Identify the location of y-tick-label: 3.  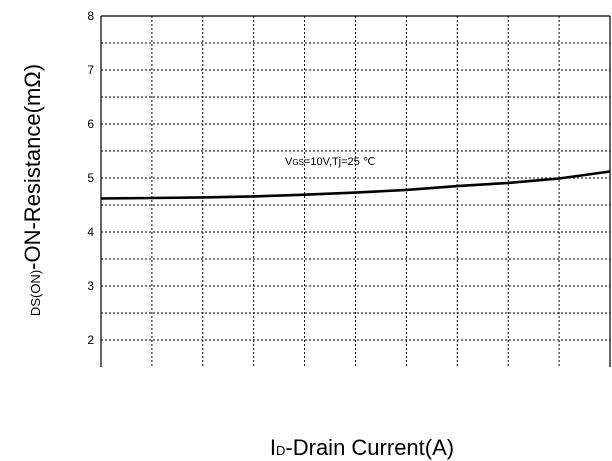
(90, 286).